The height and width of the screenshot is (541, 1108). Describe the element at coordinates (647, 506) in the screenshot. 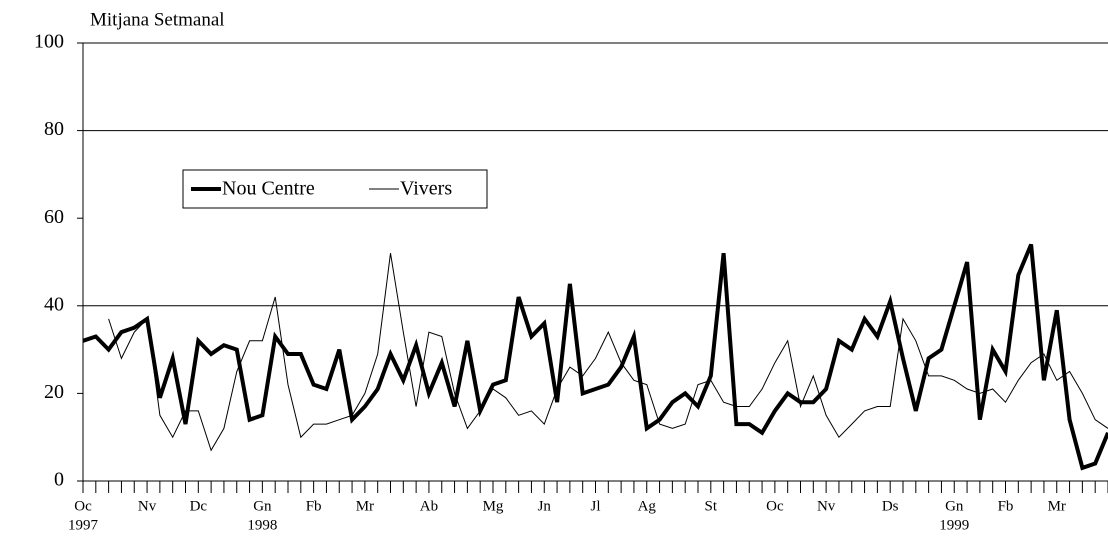

I see `x-tick-label: Ag` at that location.